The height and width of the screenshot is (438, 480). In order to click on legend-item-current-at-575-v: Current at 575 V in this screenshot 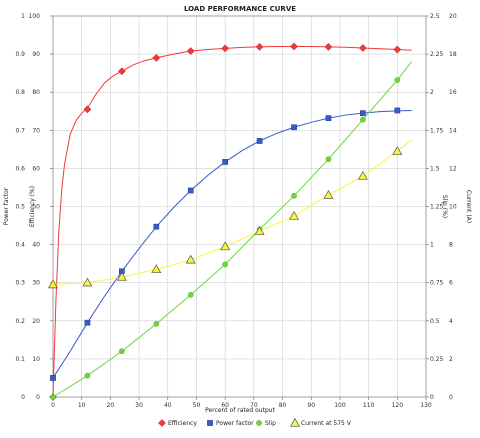, I will do `click(320, 422)`.